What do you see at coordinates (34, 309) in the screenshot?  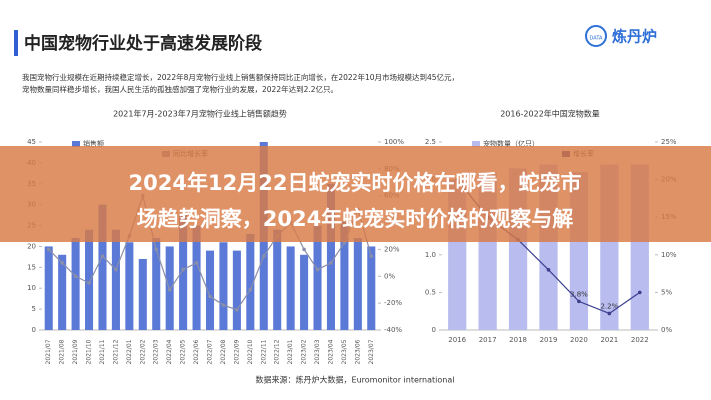 I see `y-tick-label: 5` at bounding box center [34, 309].